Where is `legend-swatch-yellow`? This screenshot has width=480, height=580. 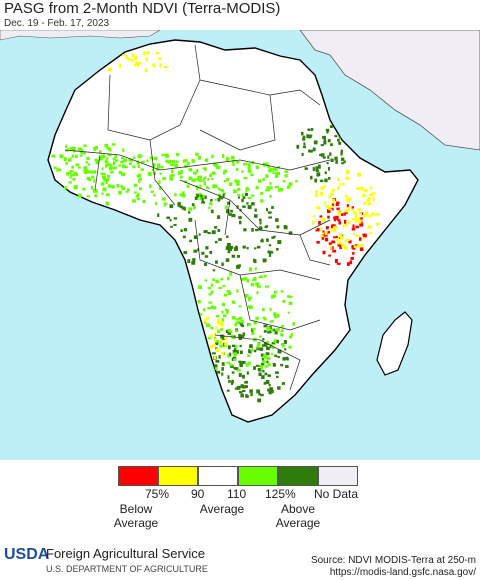 legend-swatch-yellow is located at coordinates (178, 476).